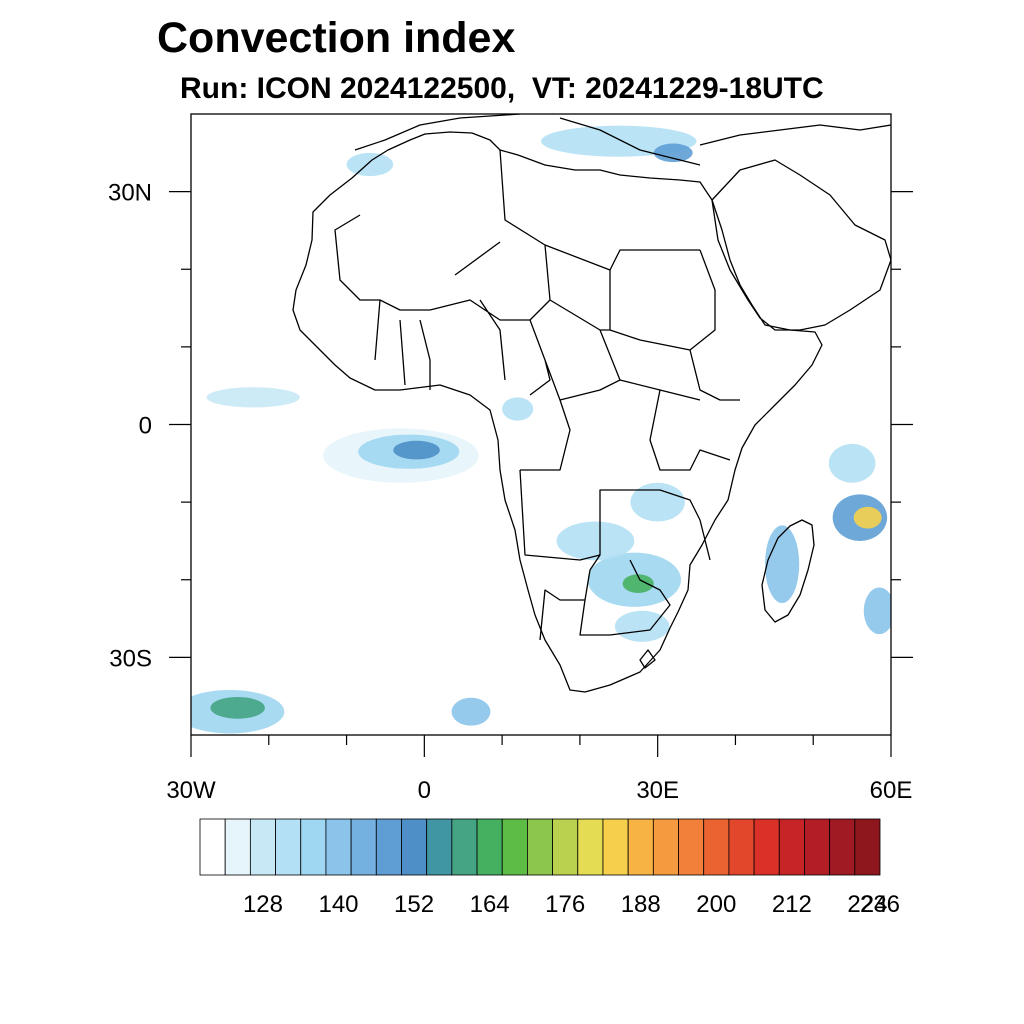 Image resolution: width=1024 pixels, height=1024 pixels. What do you see at coordinates (565, 904) in the screenshot?
I see `colorbar-label: 176` at bounding box center [565, 904].